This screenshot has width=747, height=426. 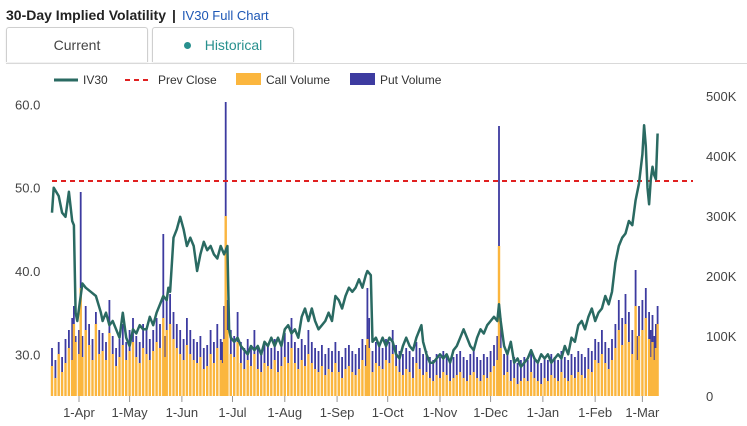 I want to click on full-chart-link: IV30 Full Chart, so click(x=225, y=15).